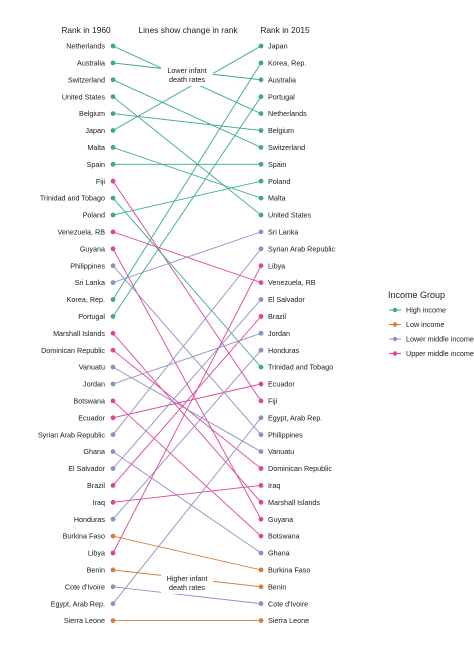 This screenshot has height=651, width=474. I want to click on slope-line-belgium, so click(187, 122).